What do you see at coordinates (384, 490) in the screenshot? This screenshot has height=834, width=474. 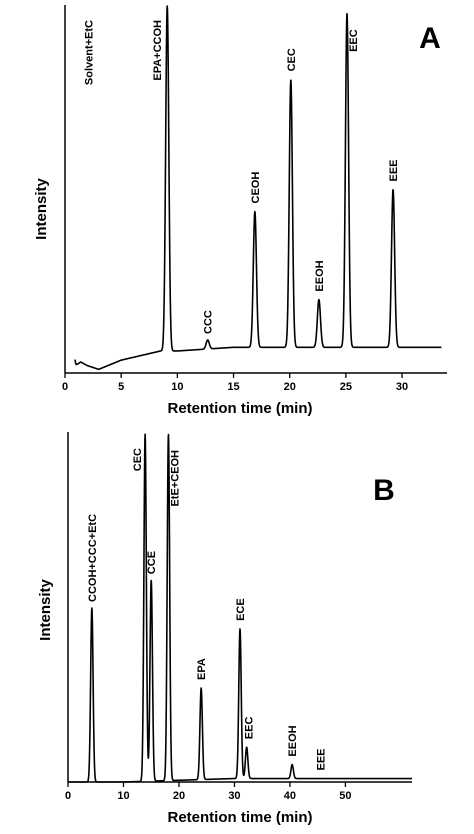 I see `panel-b-label: B` at bounding box center [384, 490].